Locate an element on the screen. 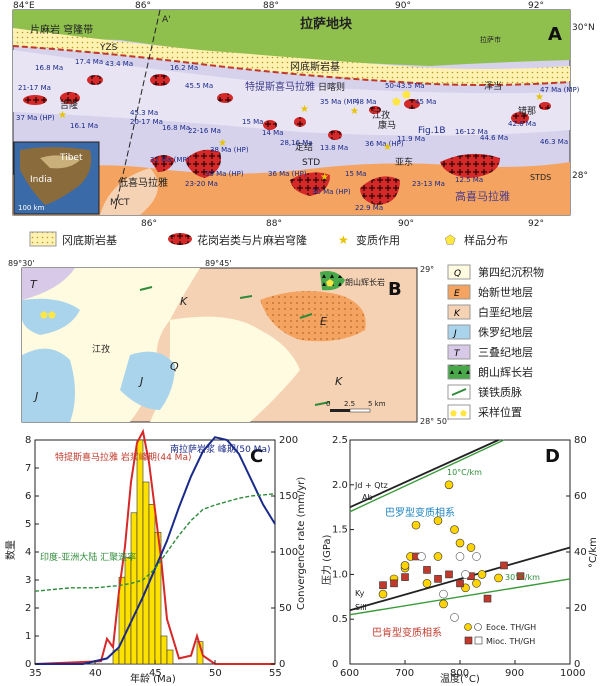 The image size is (600, 686). lesser-himalaya-label: 低喜马拉雅 is located at coordinates (143, 182).